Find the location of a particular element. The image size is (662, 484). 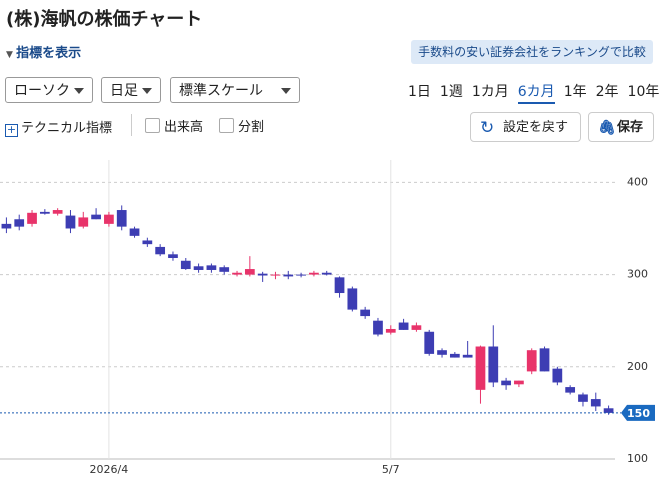

indicator-toggle: ▼ 指標を表示 is located at coordinates (44, 53).